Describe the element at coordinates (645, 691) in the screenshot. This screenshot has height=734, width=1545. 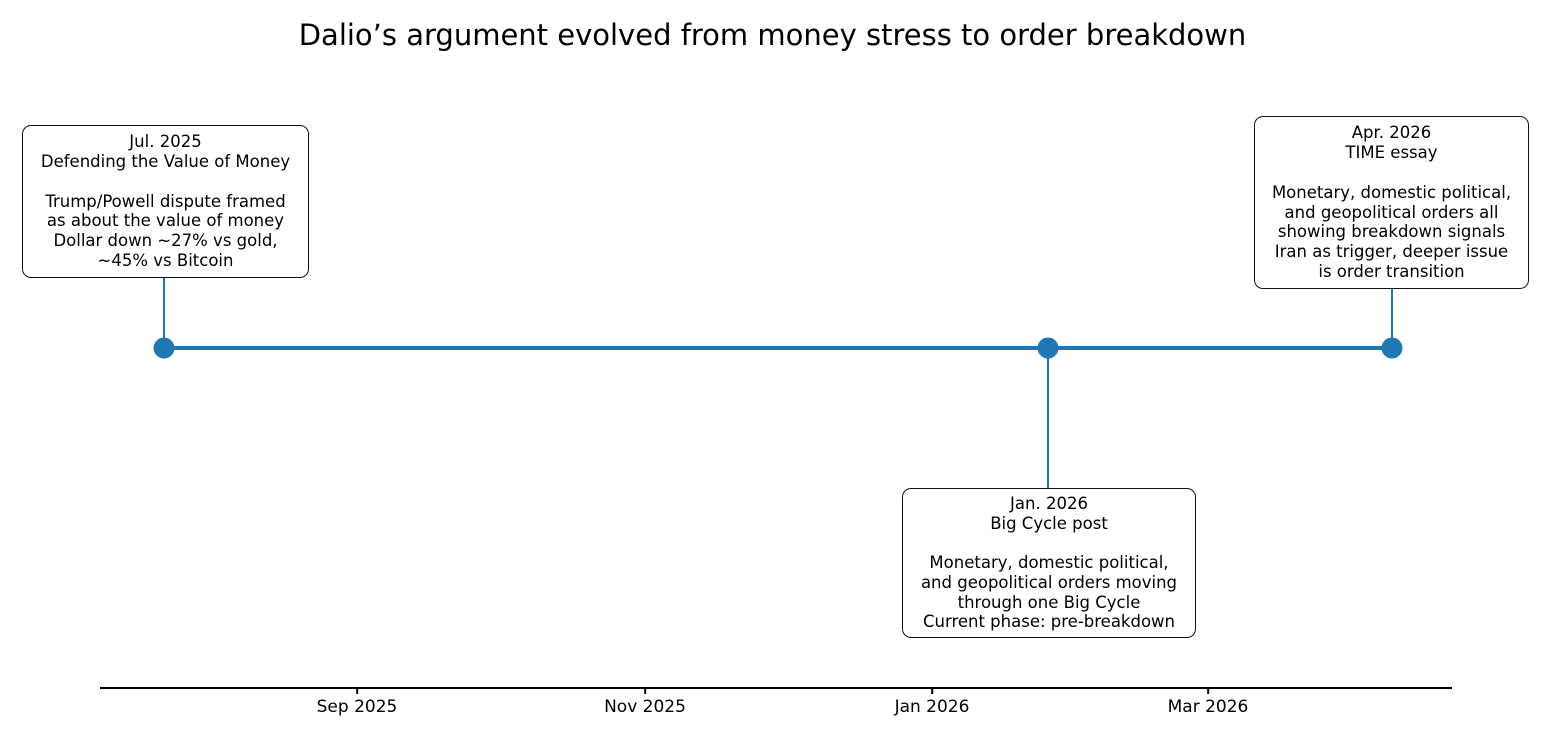
I see `x-axis-tick-nov-2025` at that location.